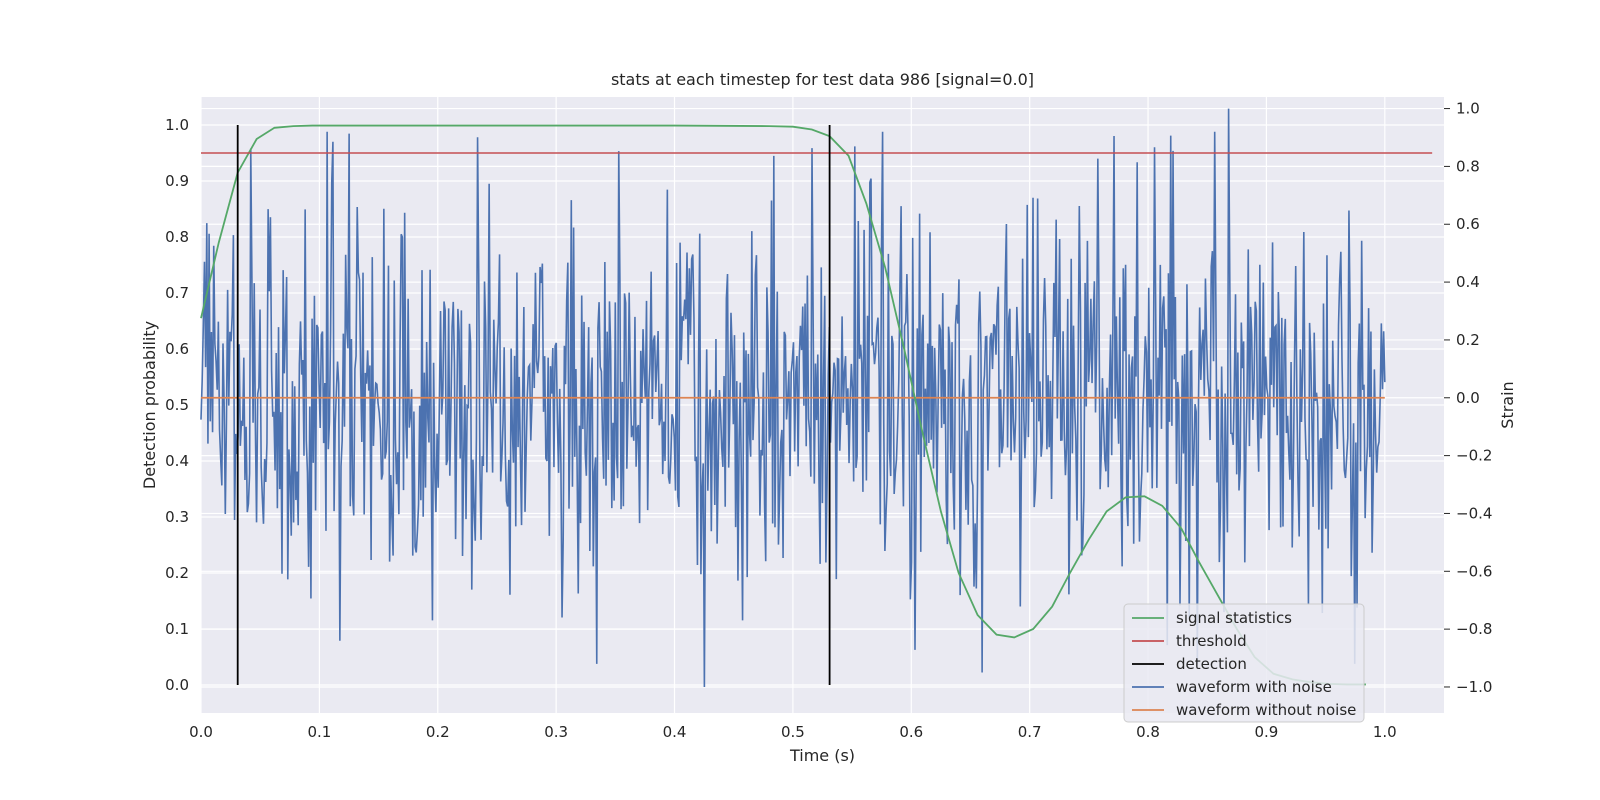  I want to click on y-tick-label: 1.0, so click(177, 125).